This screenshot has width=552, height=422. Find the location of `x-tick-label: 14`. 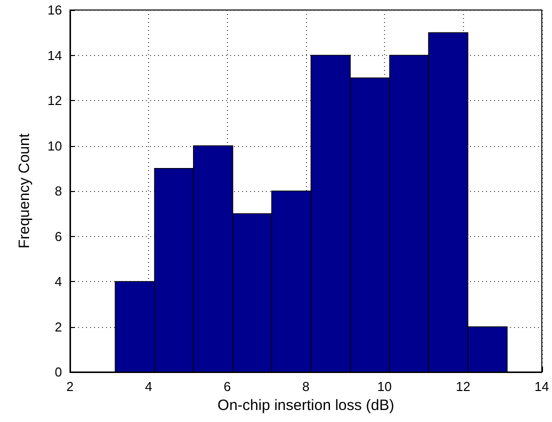

x-tick-label: 14 is located at coordinates (542, 386).